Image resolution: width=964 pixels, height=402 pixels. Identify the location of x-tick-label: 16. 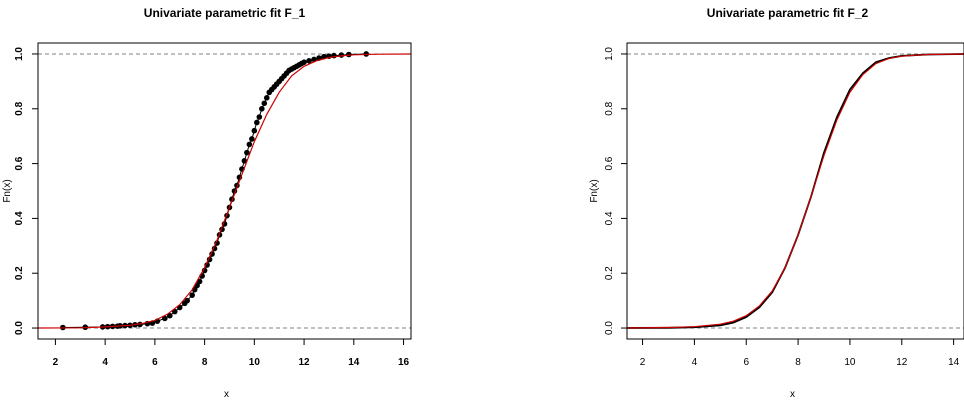
(404, 362).